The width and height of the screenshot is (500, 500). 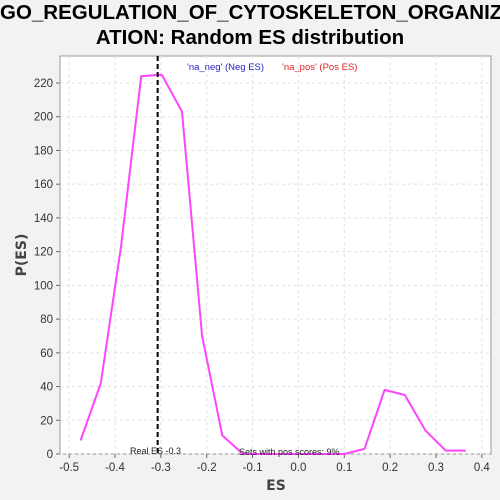 What do you see at coordinates (43, 219) in the screenshot?
I see `y-tick-label: 140` at bounding box center [43, 219].